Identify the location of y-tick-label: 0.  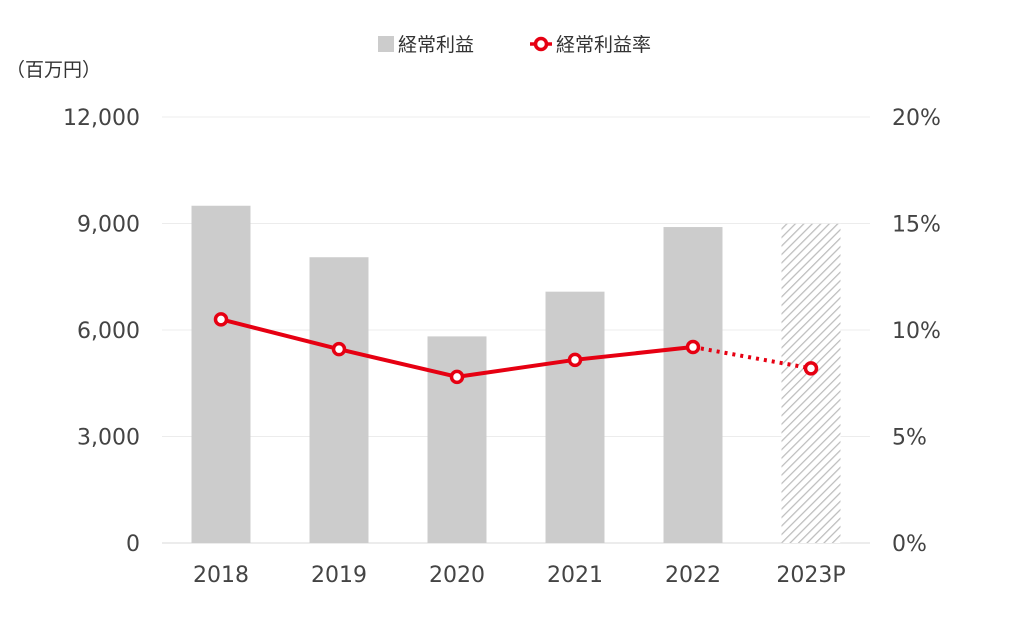
(133, 544).